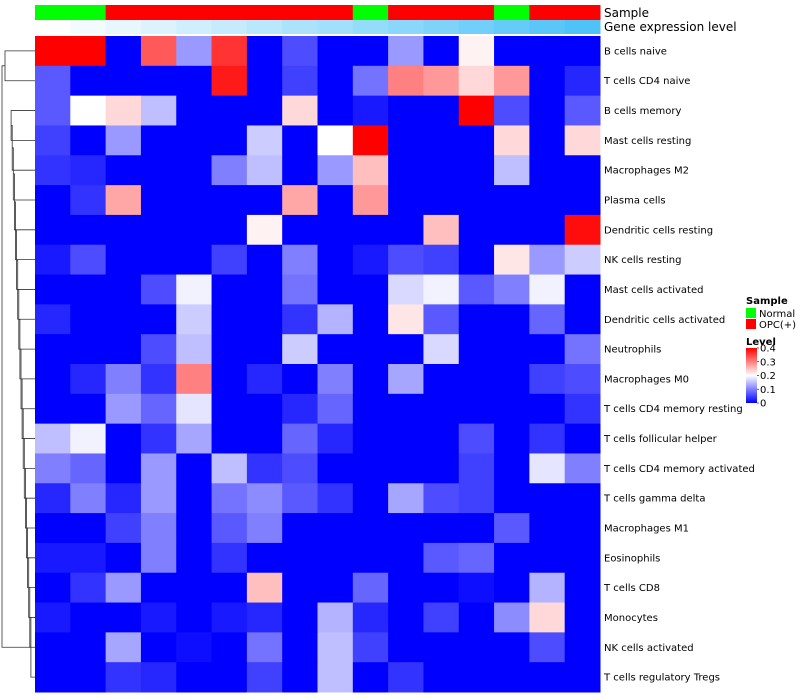 Image resolution: width=800 pixels, height=700 pixels. Describe the element at coordinates (768, 349) in the screenshot. I see `legend-tick-label: 0.4` at that location.